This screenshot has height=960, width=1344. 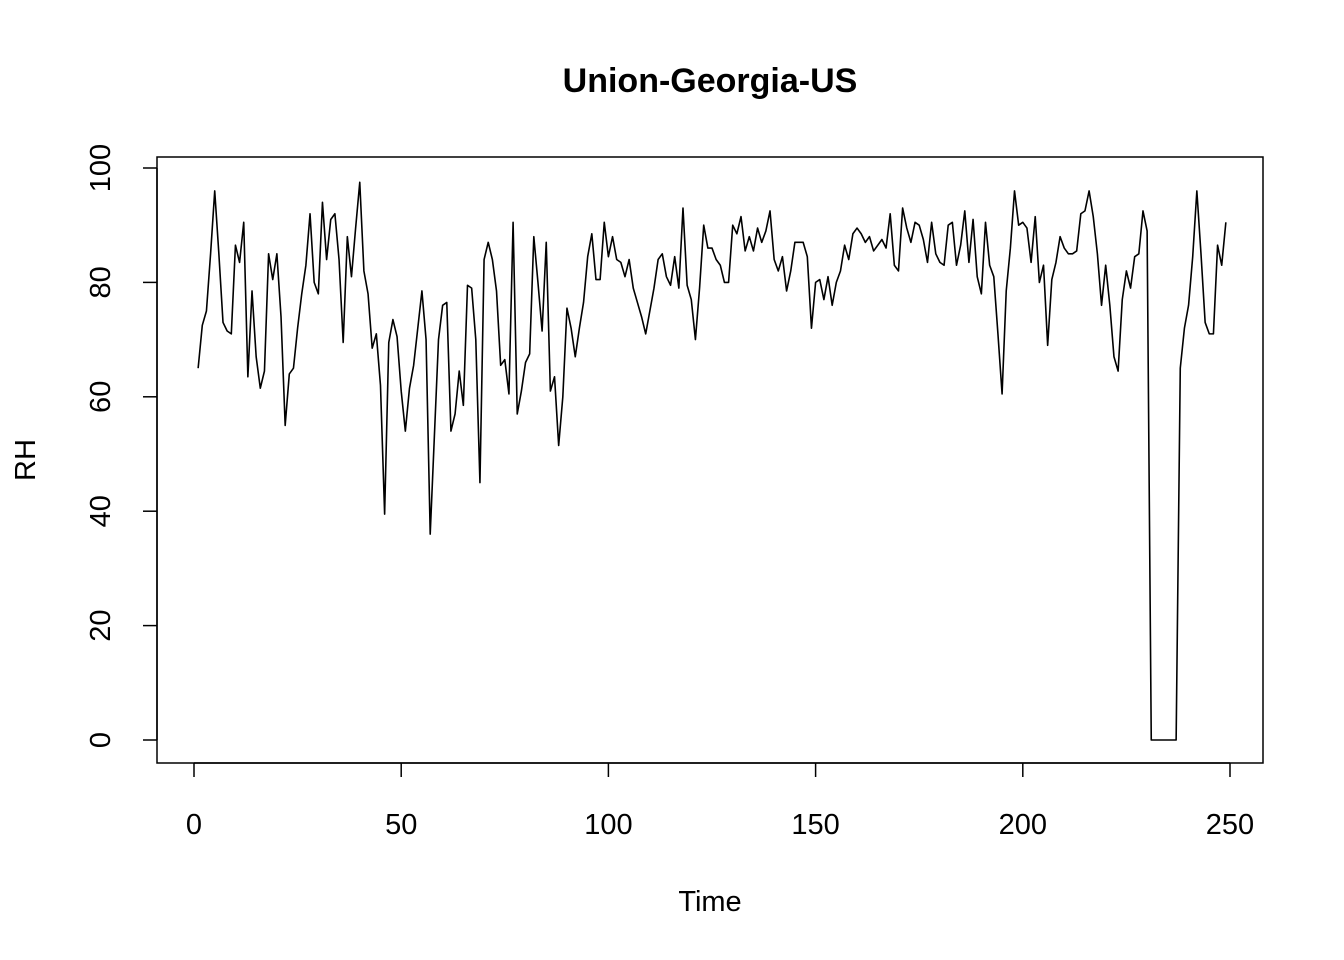 What do you see at coordinates (101, 282) in the screenshot?
I see `y-tick-label: 80` at bounding box center [101, 282].